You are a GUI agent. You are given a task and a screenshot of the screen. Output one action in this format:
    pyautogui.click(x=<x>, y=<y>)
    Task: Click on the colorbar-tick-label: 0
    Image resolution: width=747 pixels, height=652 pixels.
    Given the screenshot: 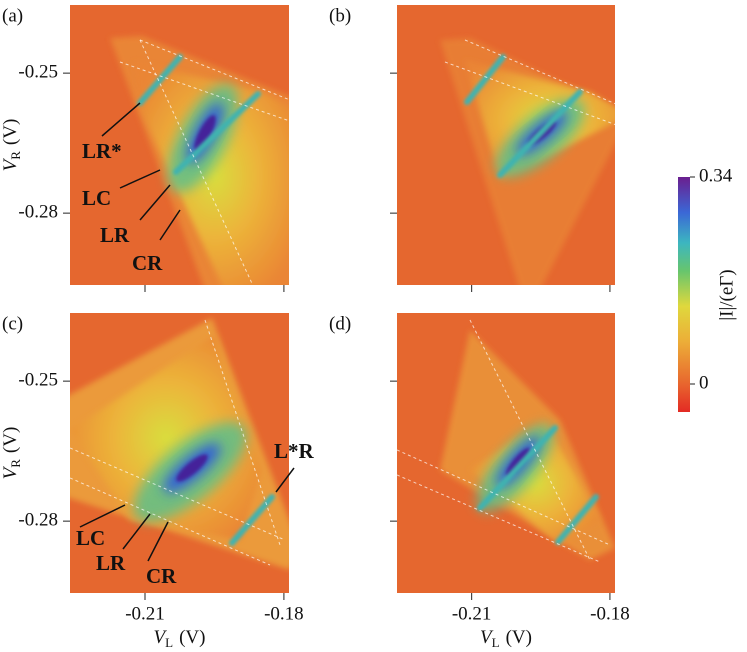 What is the action you would take?
    pyautogui.click(x=704, y=382)
    